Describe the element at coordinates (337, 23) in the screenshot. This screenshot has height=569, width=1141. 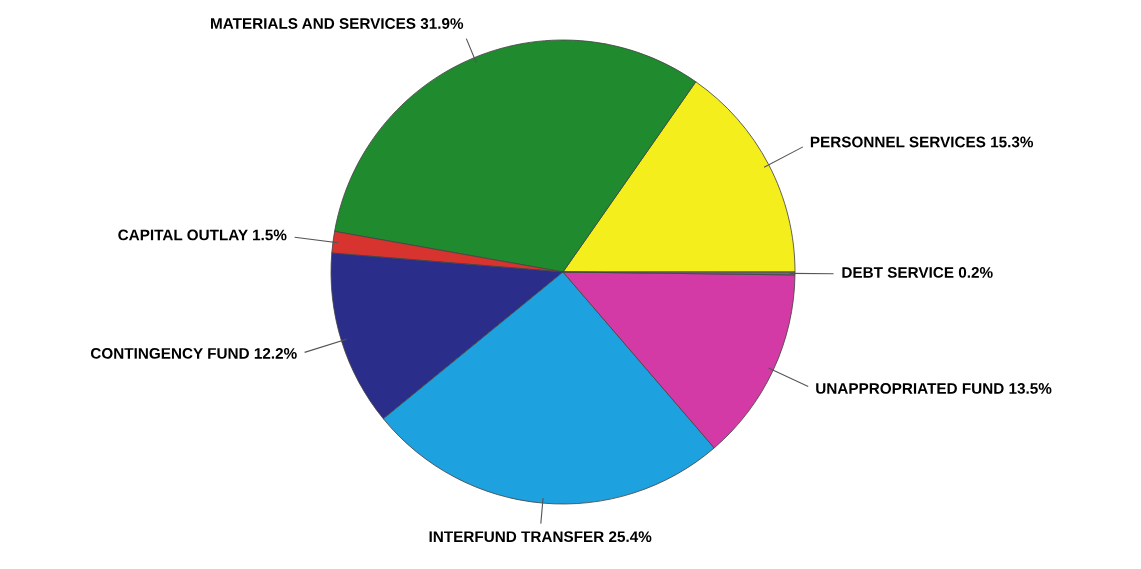
I see `slice-label: MATERIALS AND SERVICES 31.9%` at that location.